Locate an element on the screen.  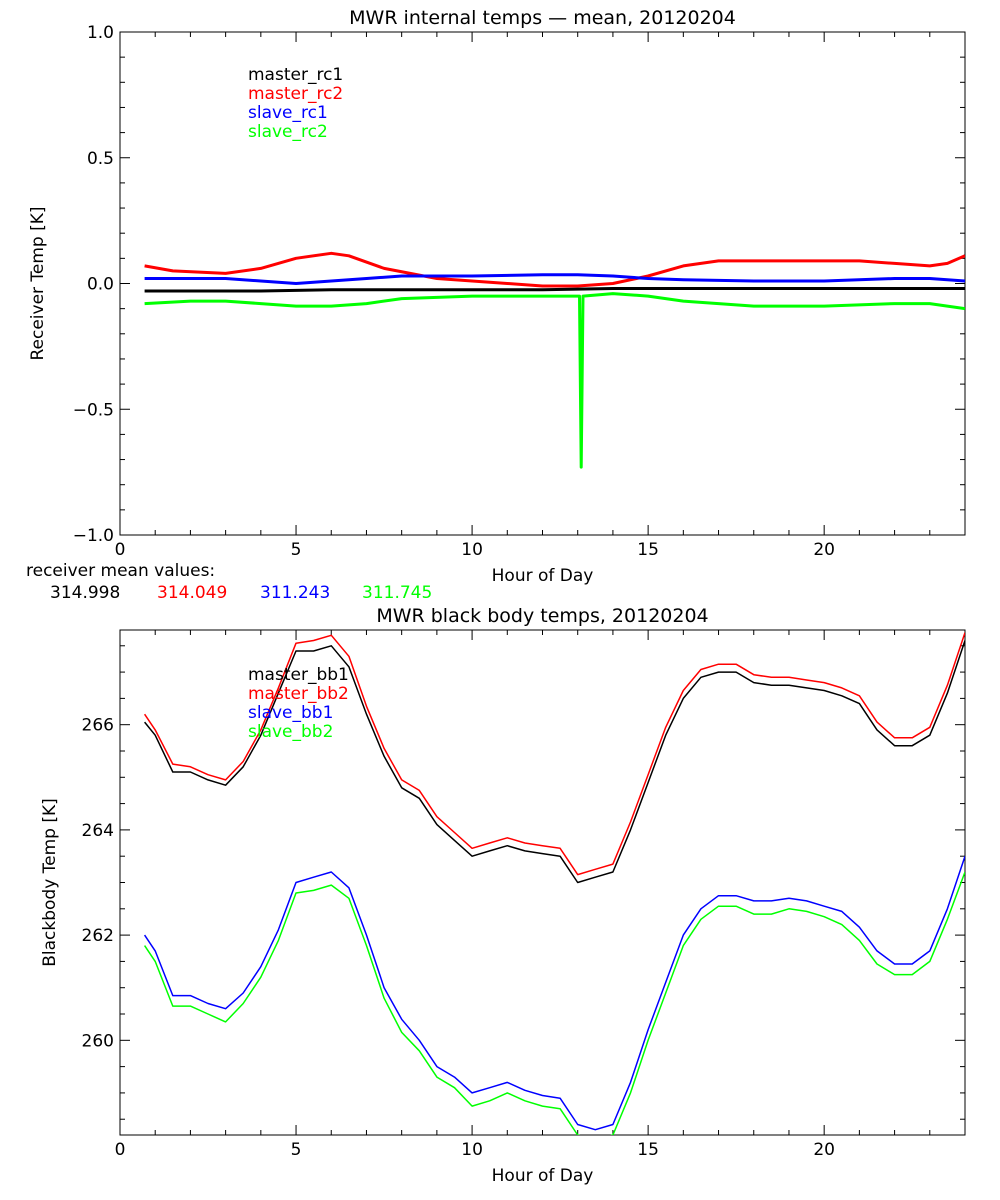
legend-entry-slave_rc1: slave_rc1 is located at coordinates (288, 113).